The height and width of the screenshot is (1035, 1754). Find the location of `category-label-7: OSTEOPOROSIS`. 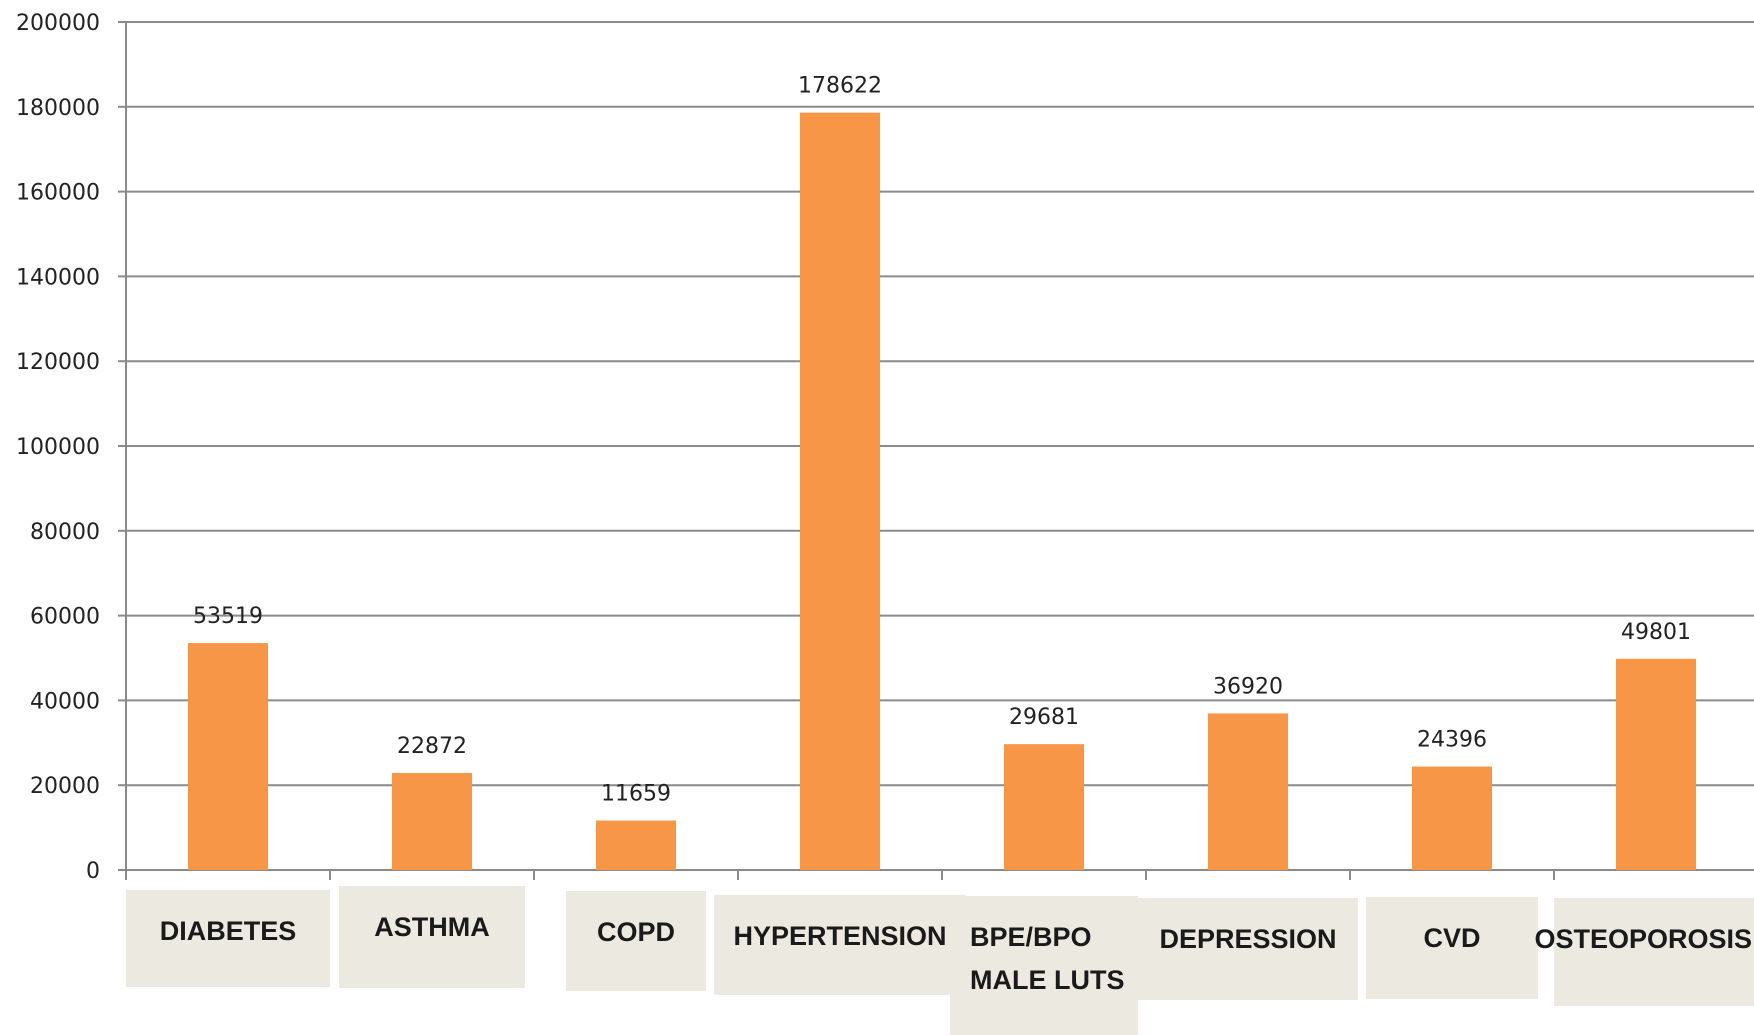

category-label-7: OSTEOPOROSIS is located at coordinates (1643, 939).